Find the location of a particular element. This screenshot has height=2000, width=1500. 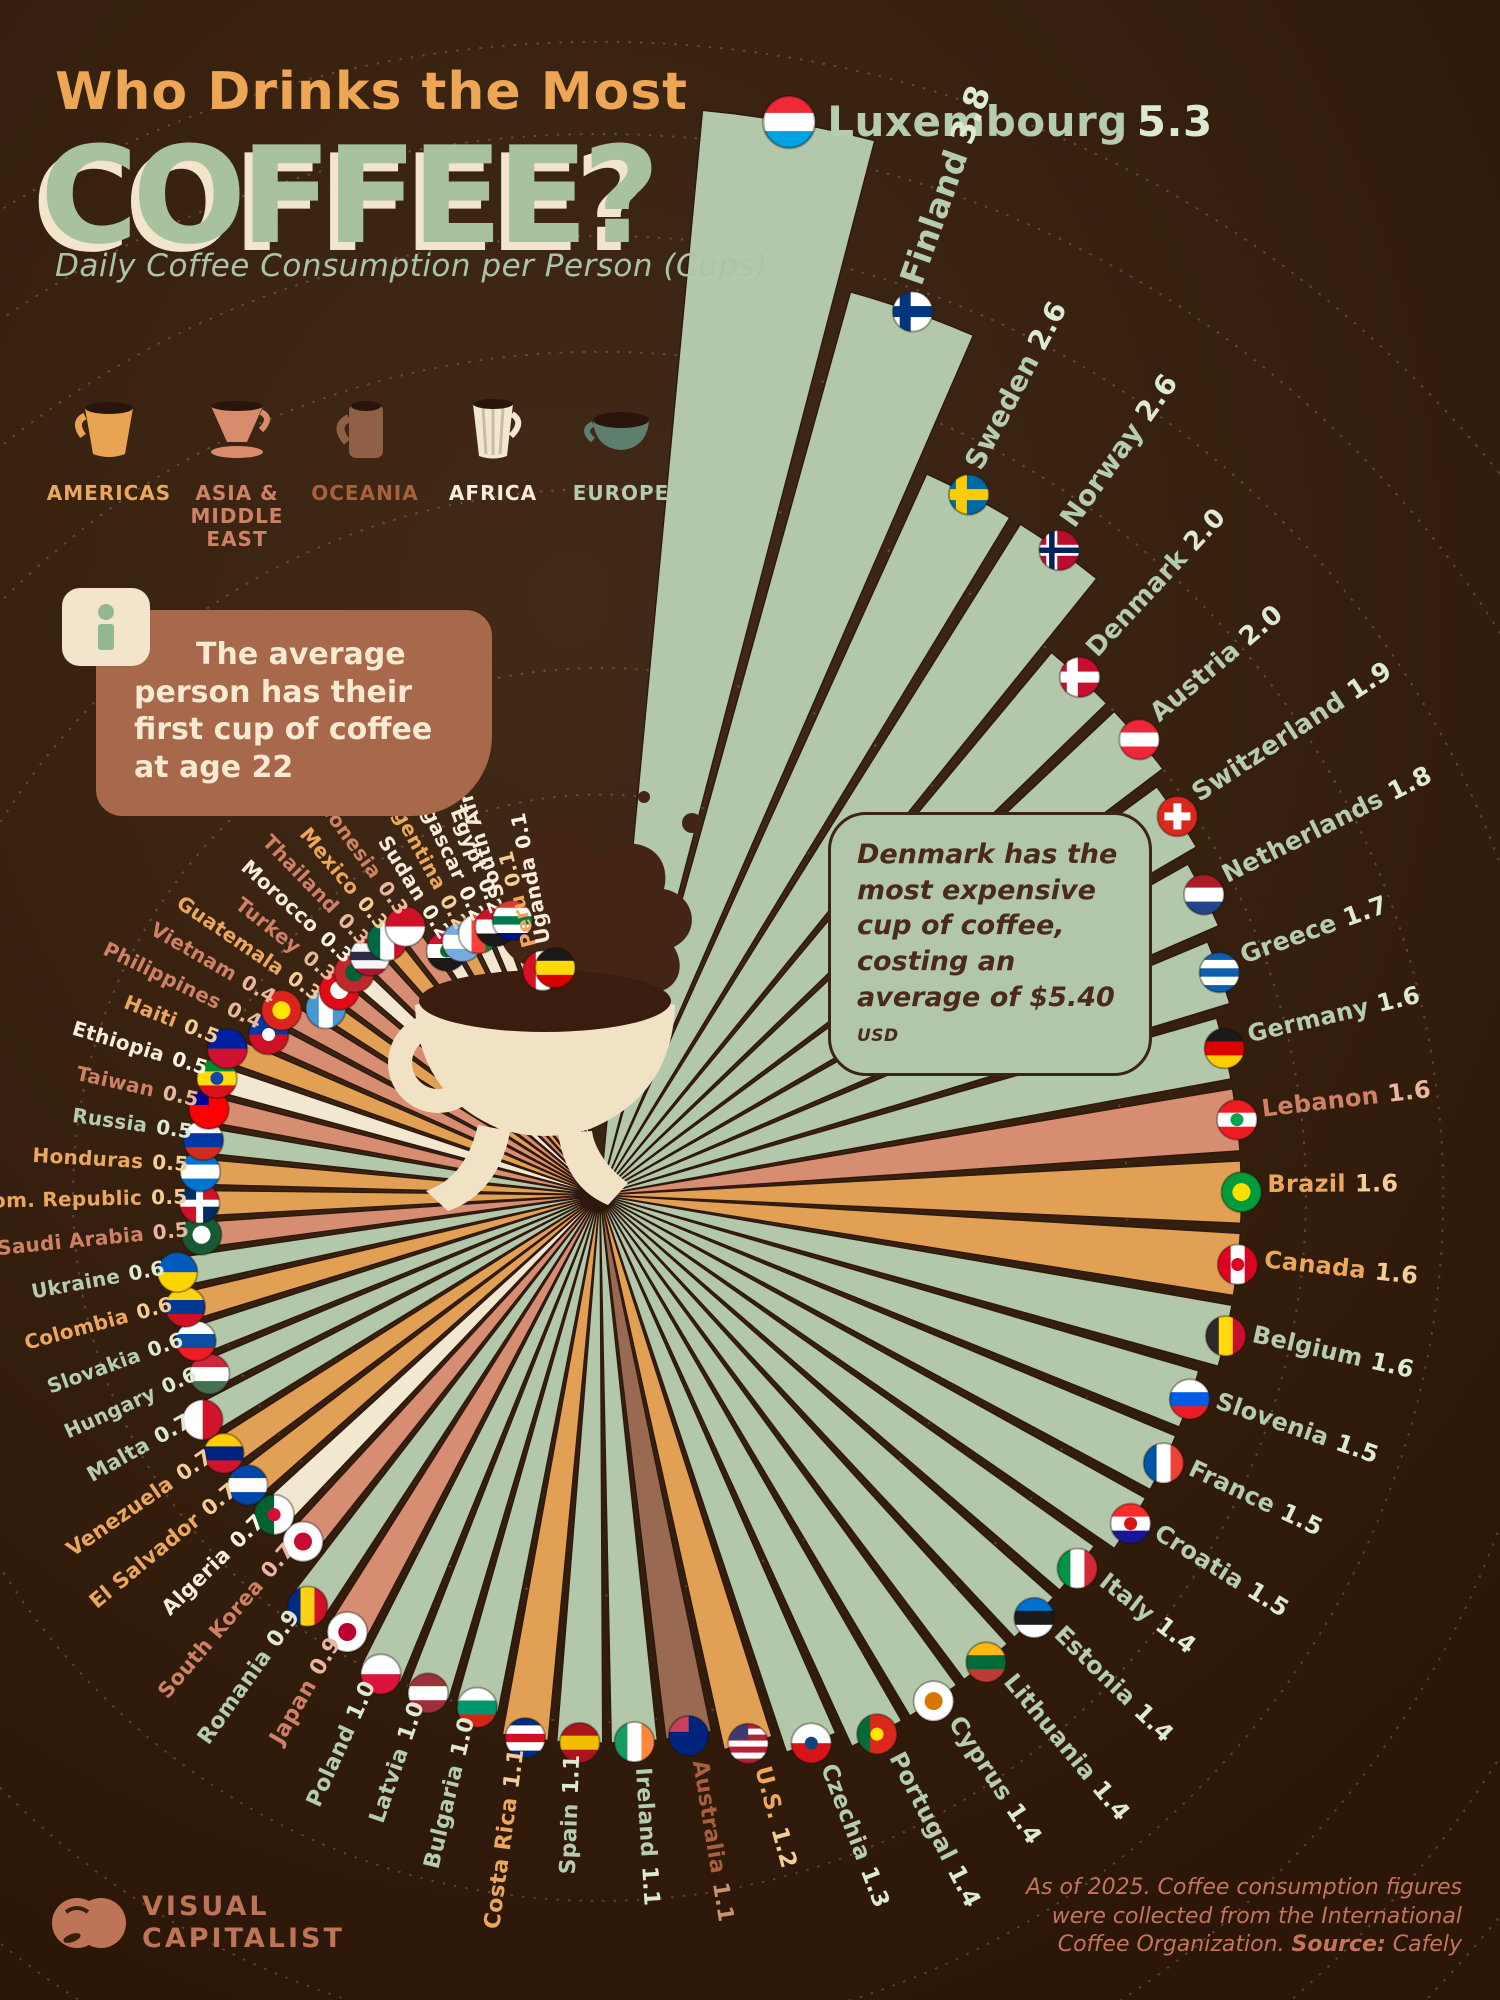

flag-icon-south-africa is located at coordinates (512, 920).